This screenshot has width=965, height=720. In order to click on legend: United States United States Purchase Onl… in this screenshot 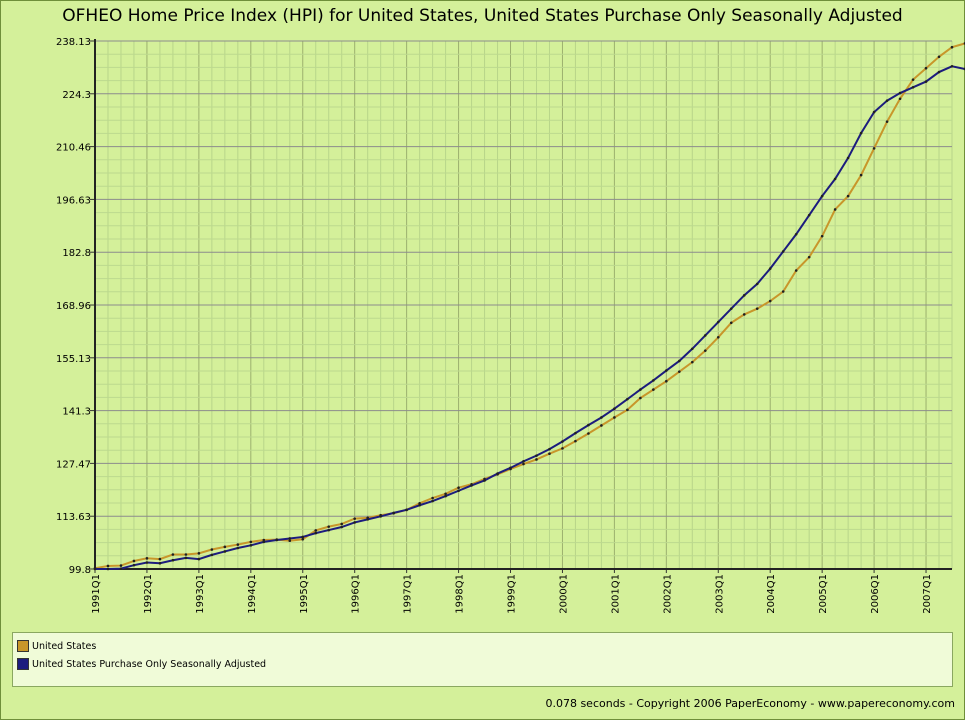, I will do `click(482, 659)`.